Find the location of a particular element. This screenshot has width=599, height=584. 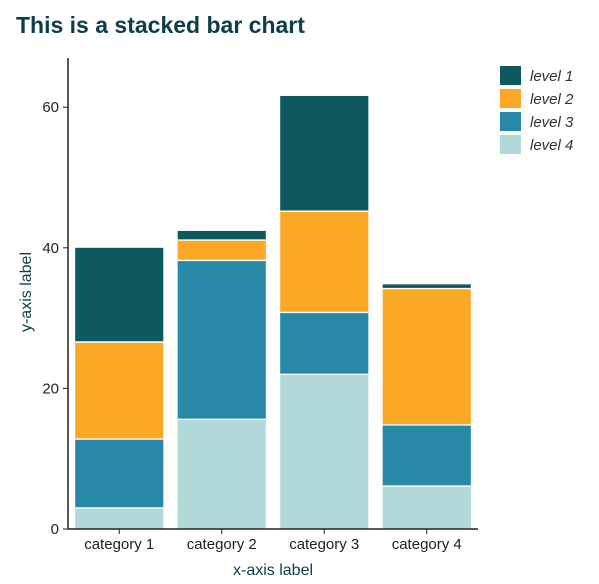

x-tick-label: category 2 is located at coordinates (222, 544).